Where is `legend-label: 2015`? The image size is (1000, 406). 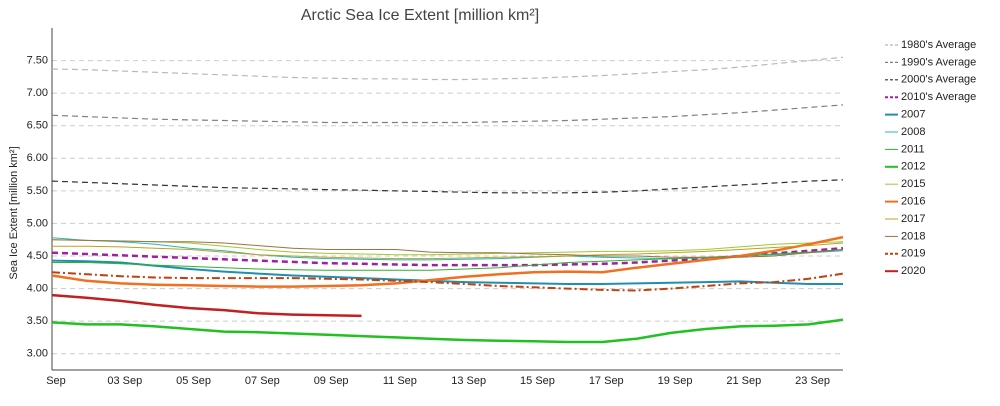 legend-label: 2015 is located at coordinates (913, 184).